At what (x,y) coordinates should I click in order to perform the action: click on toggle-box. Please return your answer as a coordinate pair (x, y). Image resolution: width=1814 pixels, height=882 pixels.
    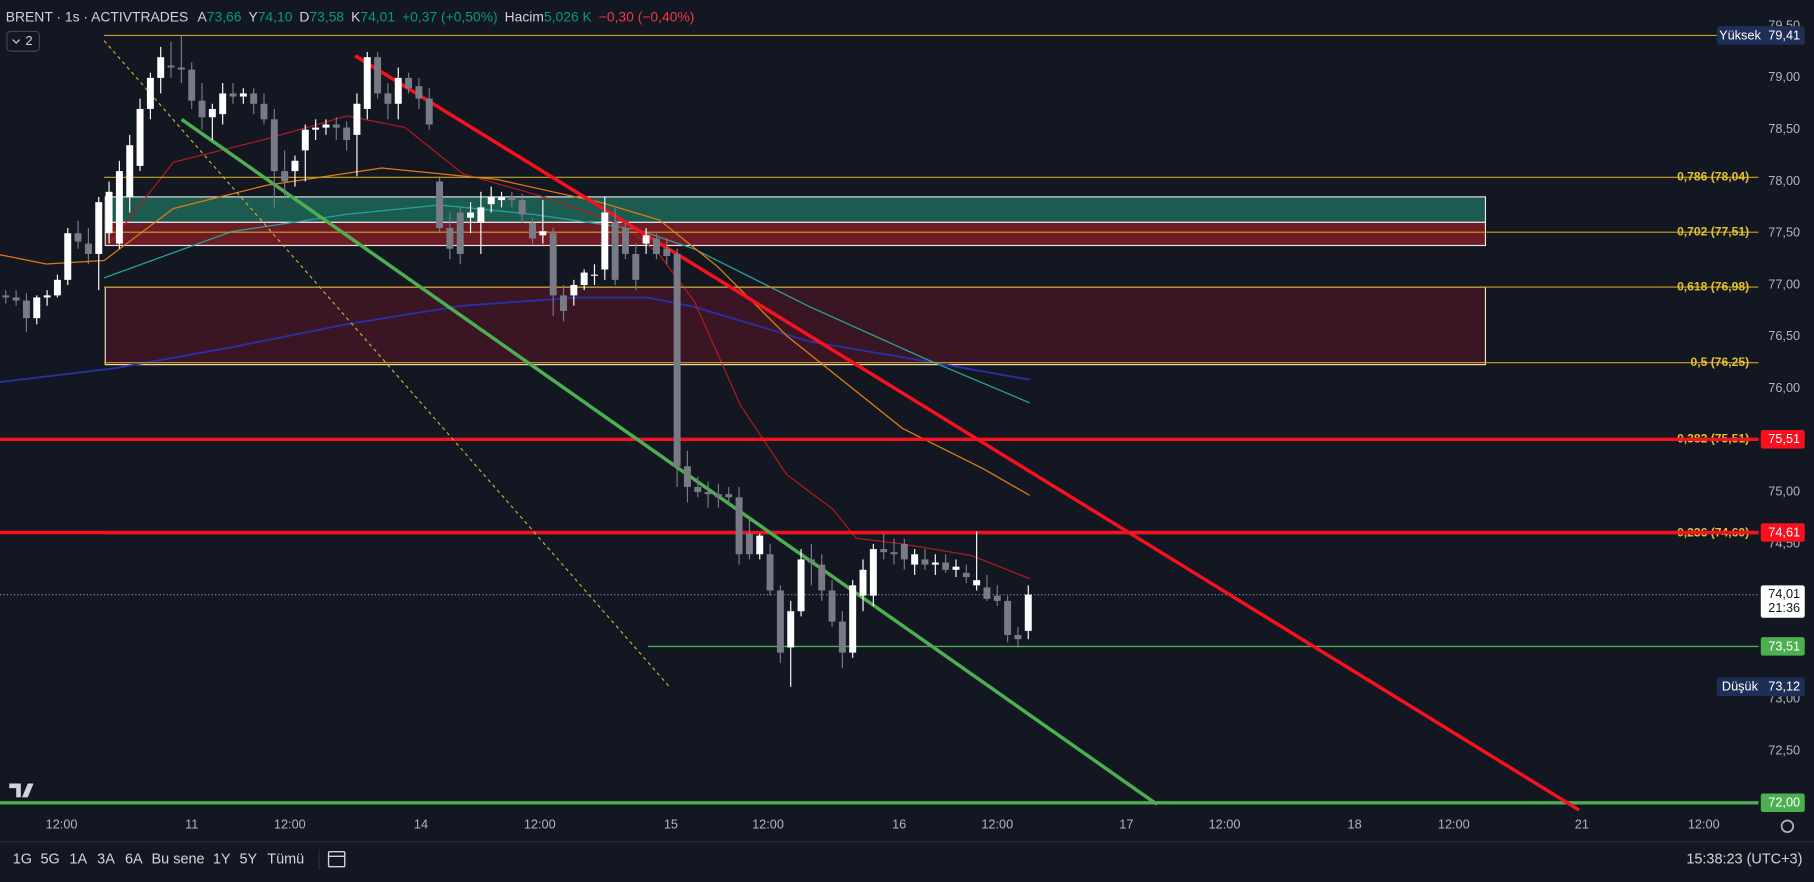
    Looking at the image, I should click on (23, 41).